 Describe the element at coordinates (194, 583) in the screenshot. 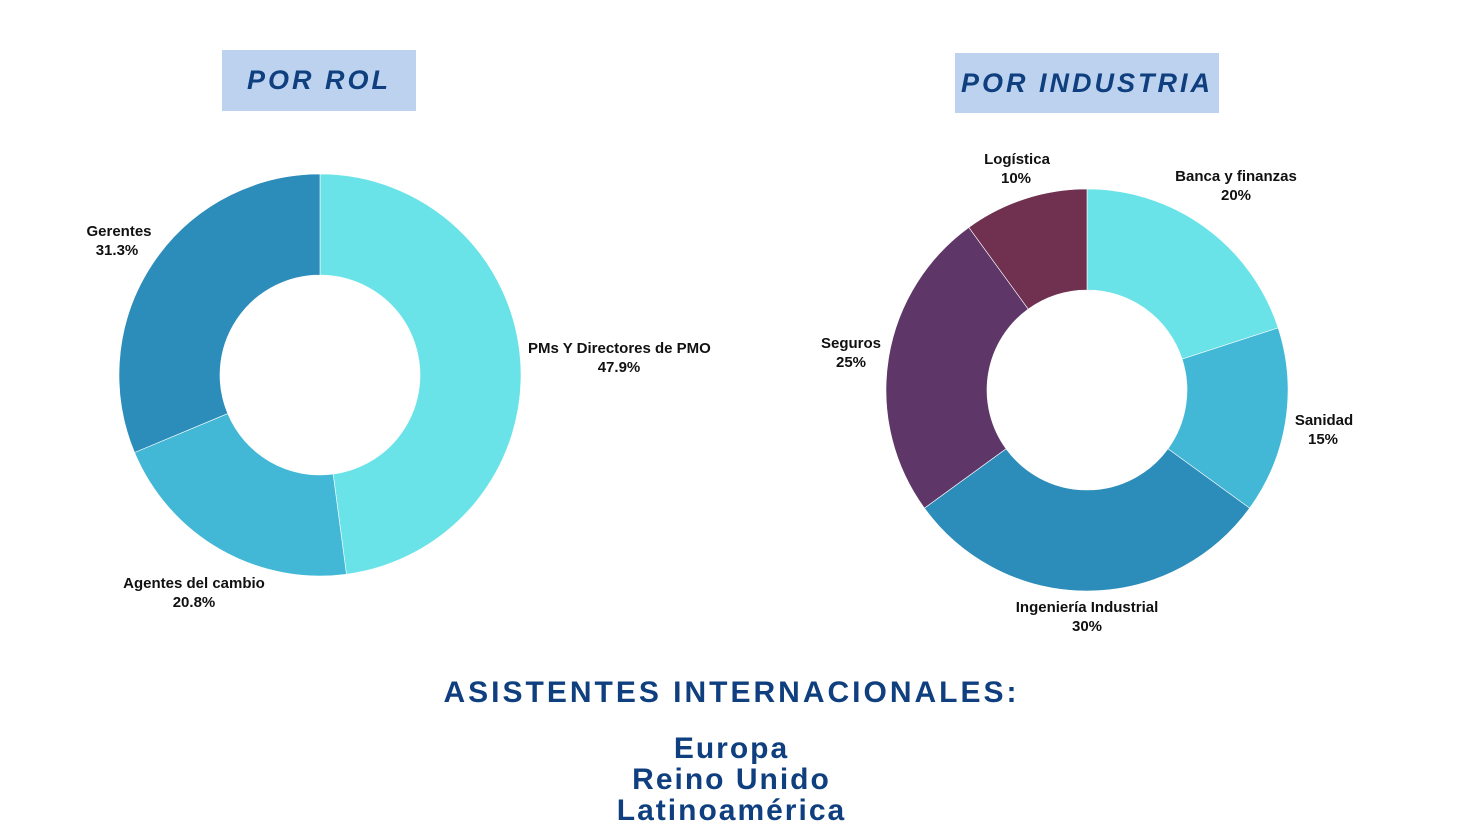

I see `slice-label-agentes-del-cambio: Agentes del cambio` at that location.